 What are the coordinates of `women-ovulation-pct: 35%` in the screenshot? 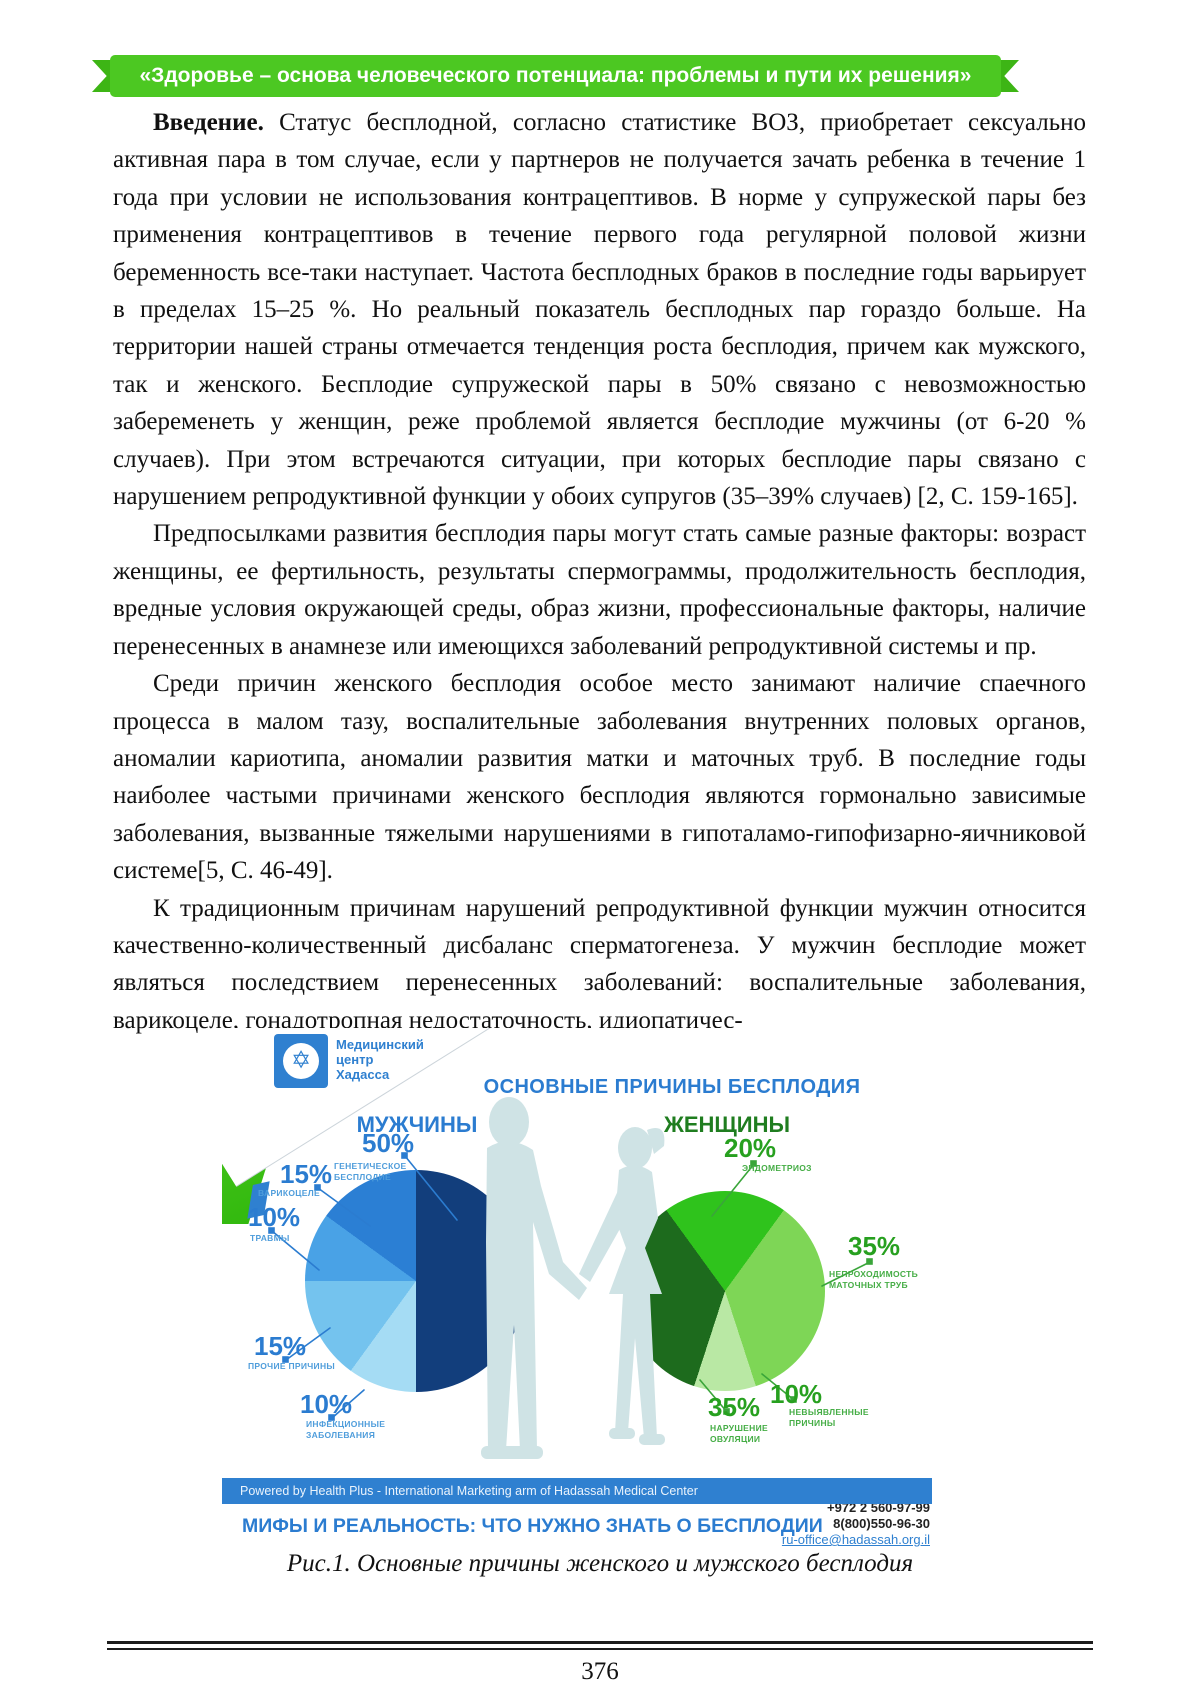 It's located at (734, 1407).